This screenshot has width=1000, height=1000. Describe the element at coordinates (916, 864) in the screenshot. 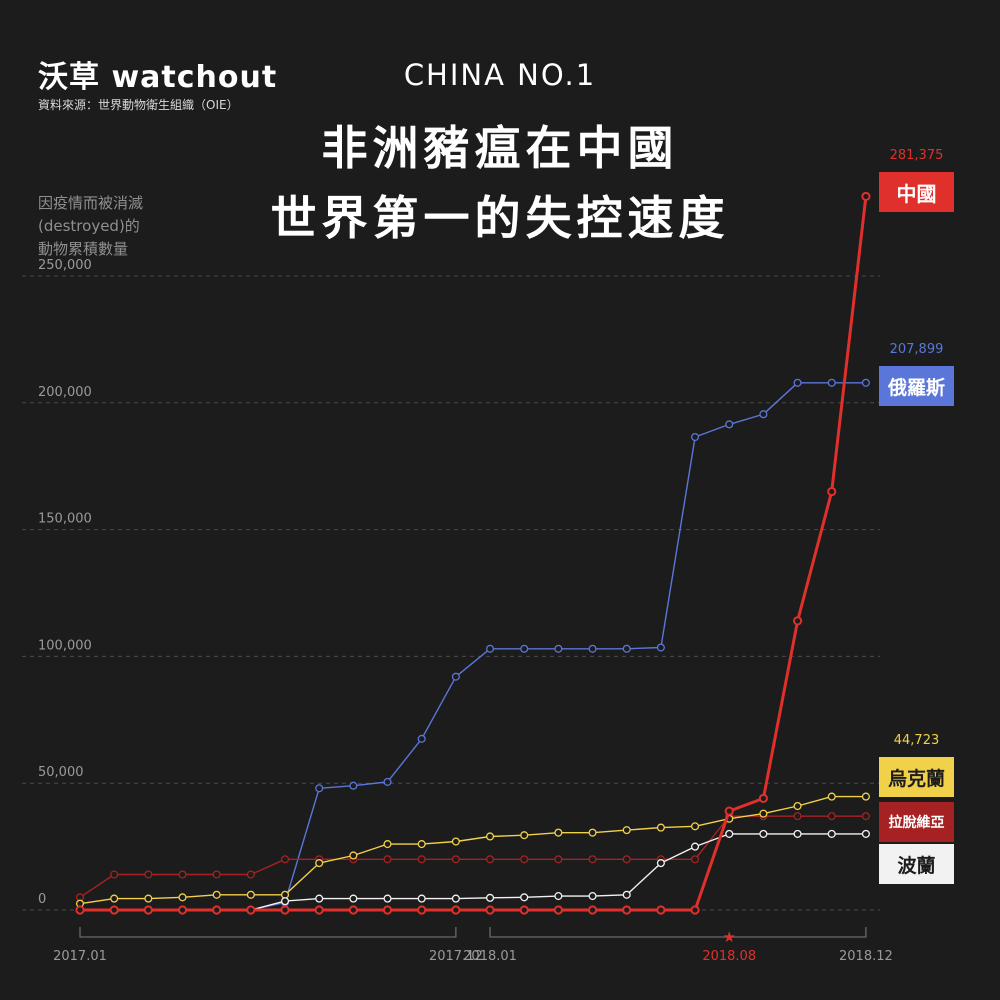

I see `legend-badge-poland: 波蘭` at that location.